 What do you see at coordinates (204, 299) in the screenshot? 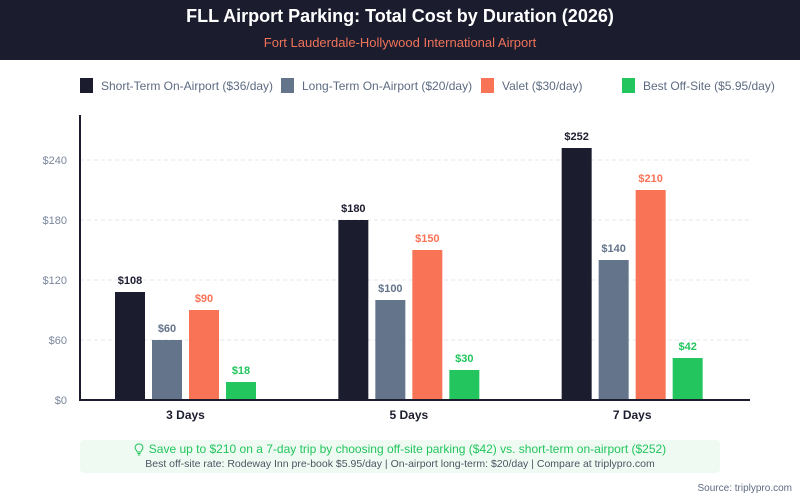
I see `value-label: $90` at bounding box center [204, 299].